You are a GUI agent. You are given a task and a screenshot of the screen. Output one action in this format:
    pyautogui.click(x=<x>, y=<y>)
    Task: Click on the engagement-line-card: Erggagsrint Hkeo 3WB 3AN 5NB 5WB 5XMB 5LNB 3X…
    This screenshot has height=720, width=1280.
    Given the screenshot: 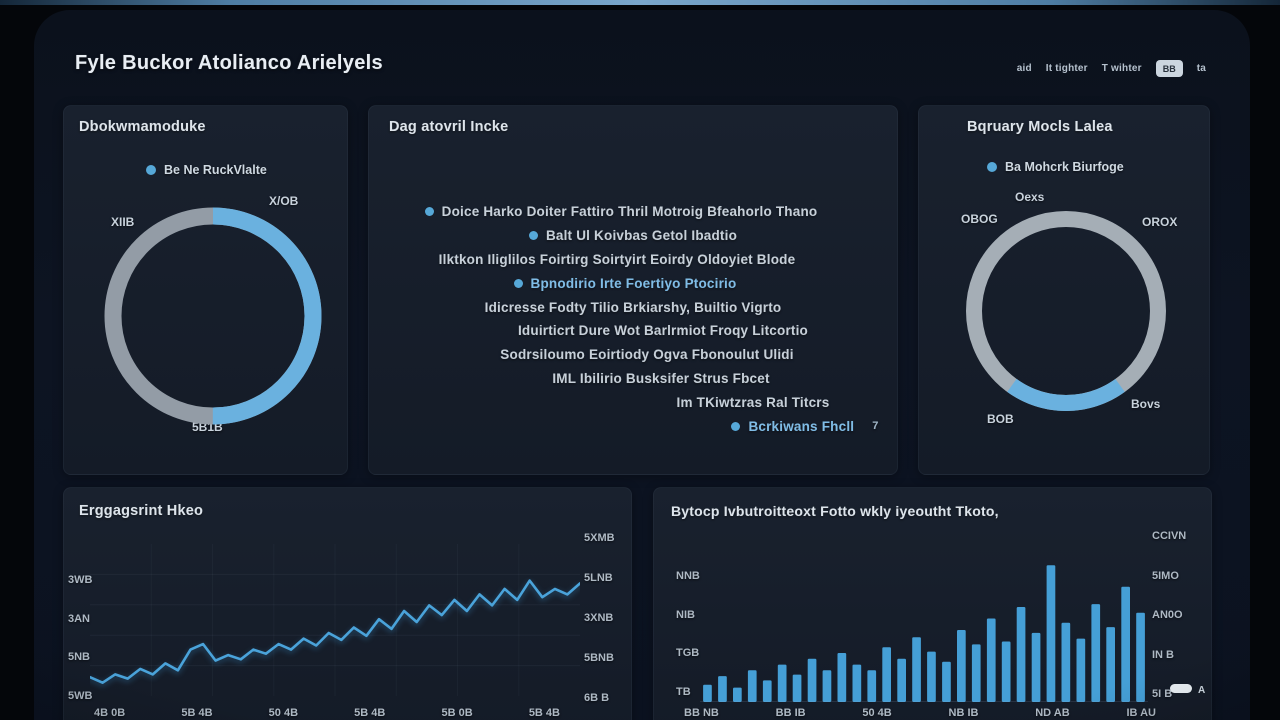 What is the action you would take?
    pyautogui.click(x=347, y=603)
    